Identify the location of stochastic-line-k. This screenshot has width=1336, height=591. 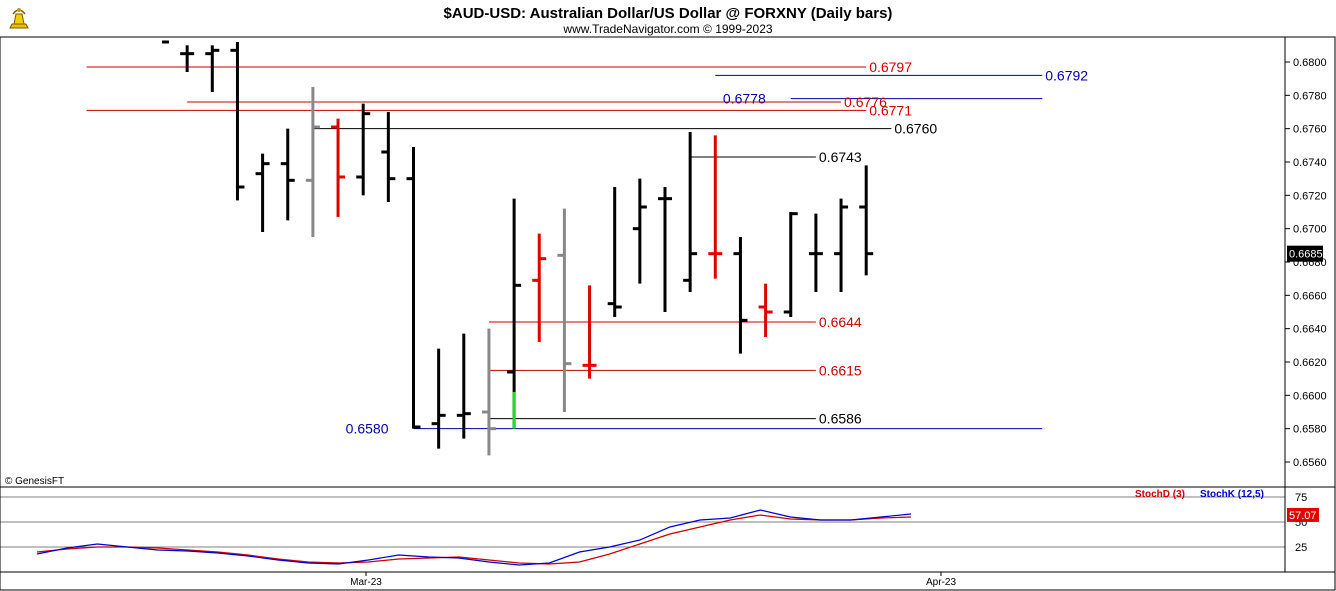
(474, 537).